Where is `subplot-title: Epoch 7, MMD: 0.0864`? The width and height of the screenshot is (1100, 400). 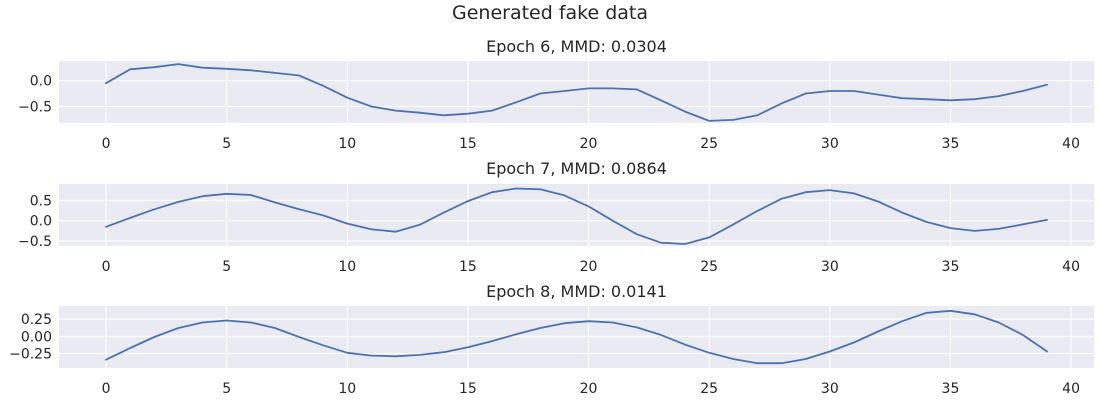
subplot-title: Epoch 7, MMD: 0.0864 is located at coordinates (576, 168).